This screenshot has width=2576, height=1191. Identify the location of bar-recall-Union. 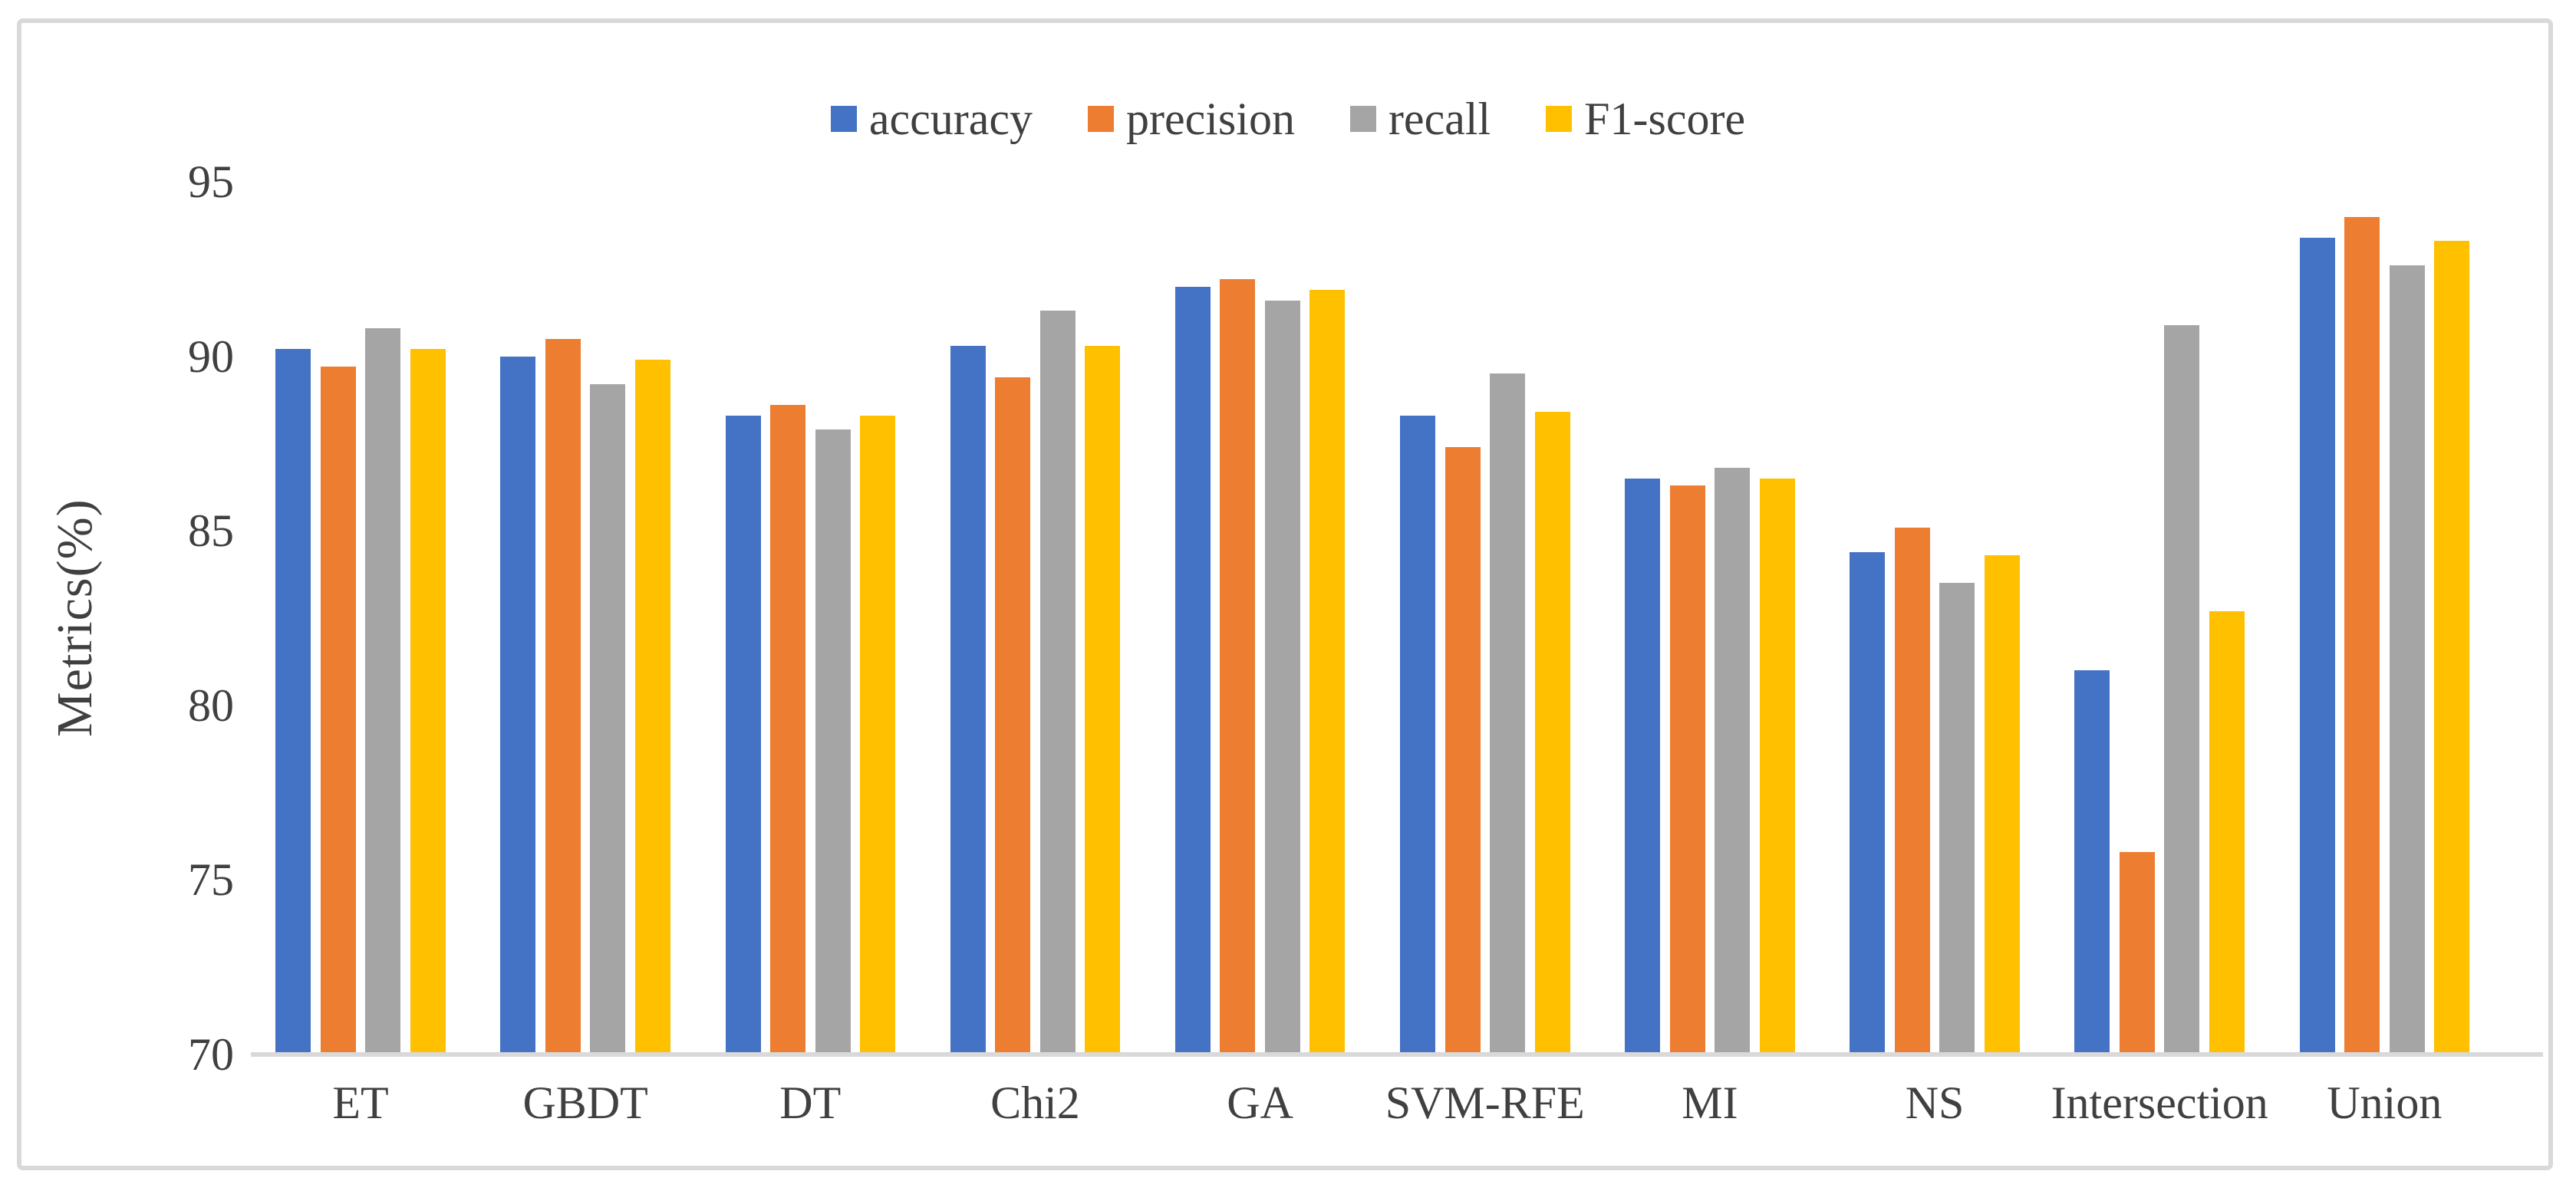
(2407, 658).